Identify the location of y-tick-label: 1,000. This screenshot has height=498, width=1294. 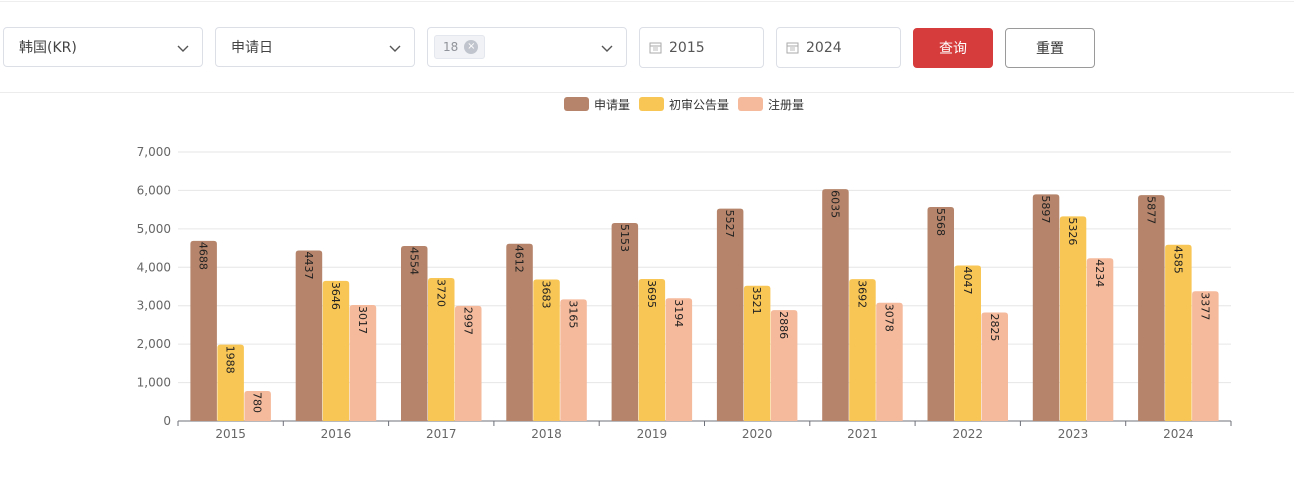
(154, 383).